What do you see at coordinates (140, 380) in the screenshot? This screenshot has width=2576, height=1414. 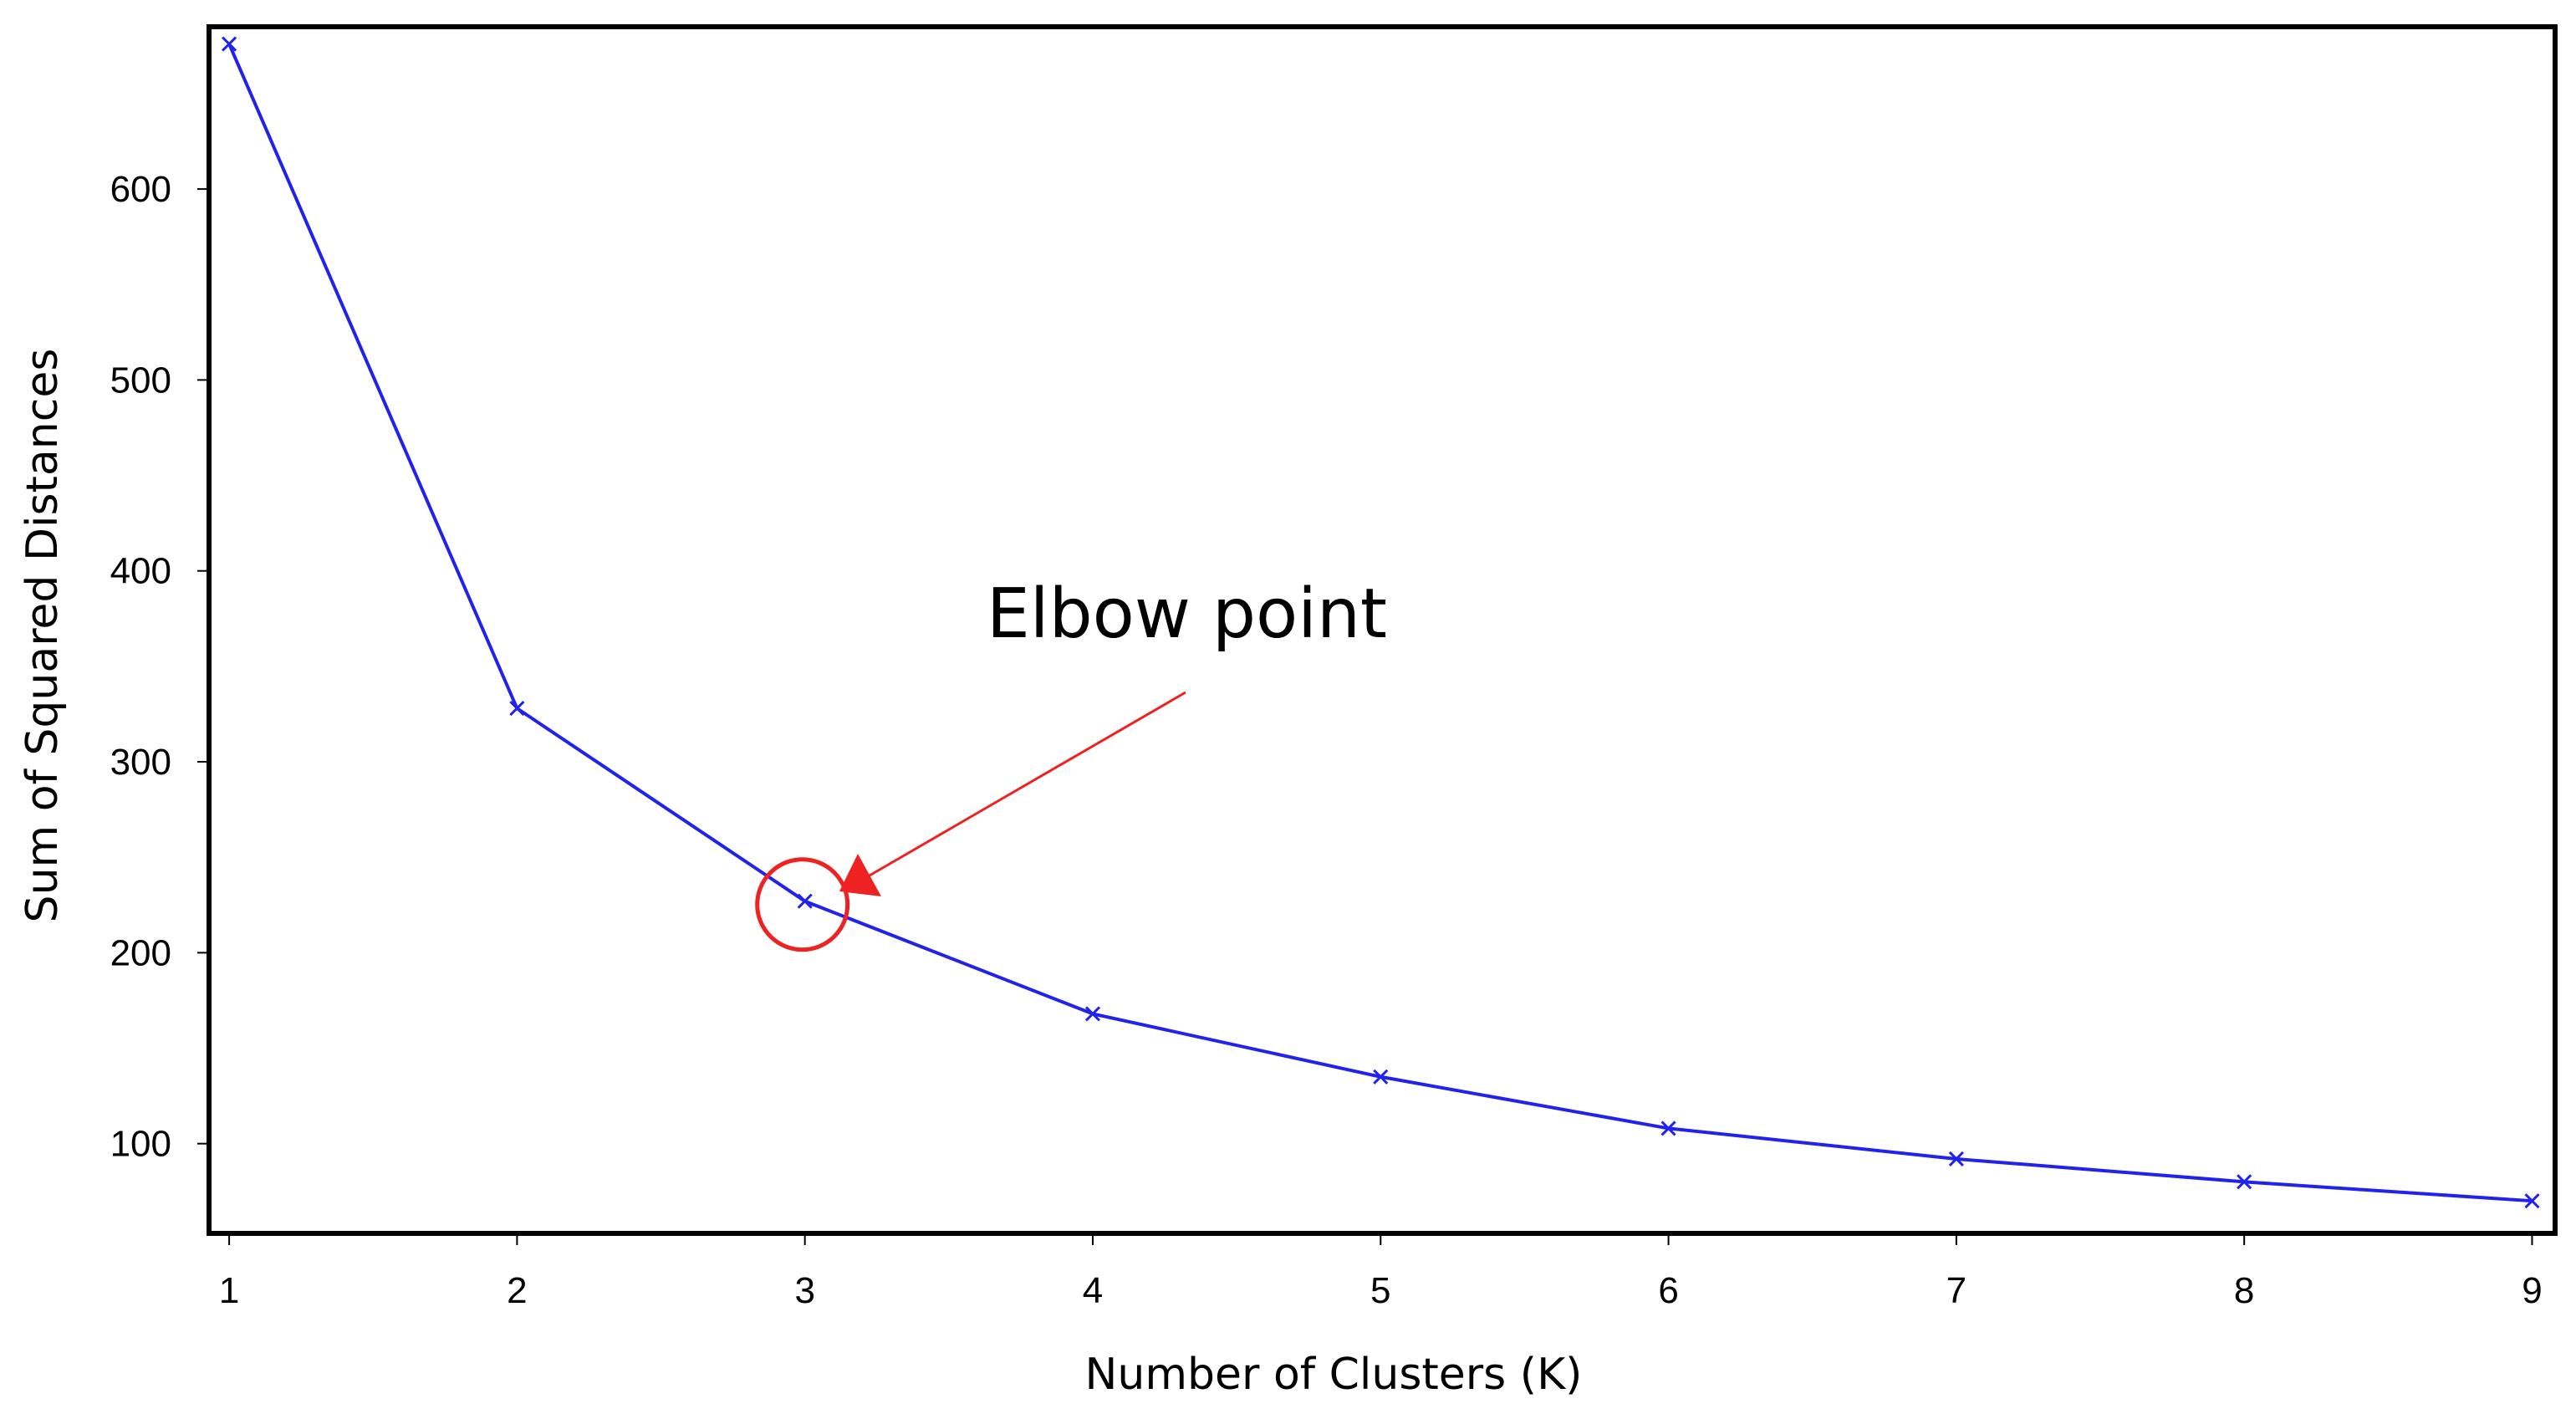 I see `y-tick-label: 500` at bounding box center [140, 380].